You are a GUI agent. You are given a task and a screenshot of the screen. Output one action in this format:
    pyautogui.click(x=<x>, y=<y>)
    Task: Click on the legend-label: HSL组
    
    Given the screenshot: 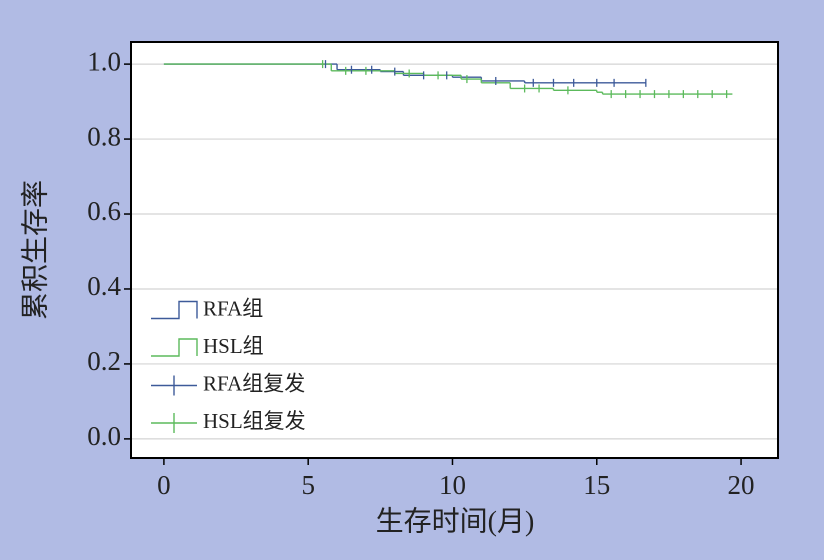 What is the action you would take?
    pyautogui.click(x=233, y=346)
    